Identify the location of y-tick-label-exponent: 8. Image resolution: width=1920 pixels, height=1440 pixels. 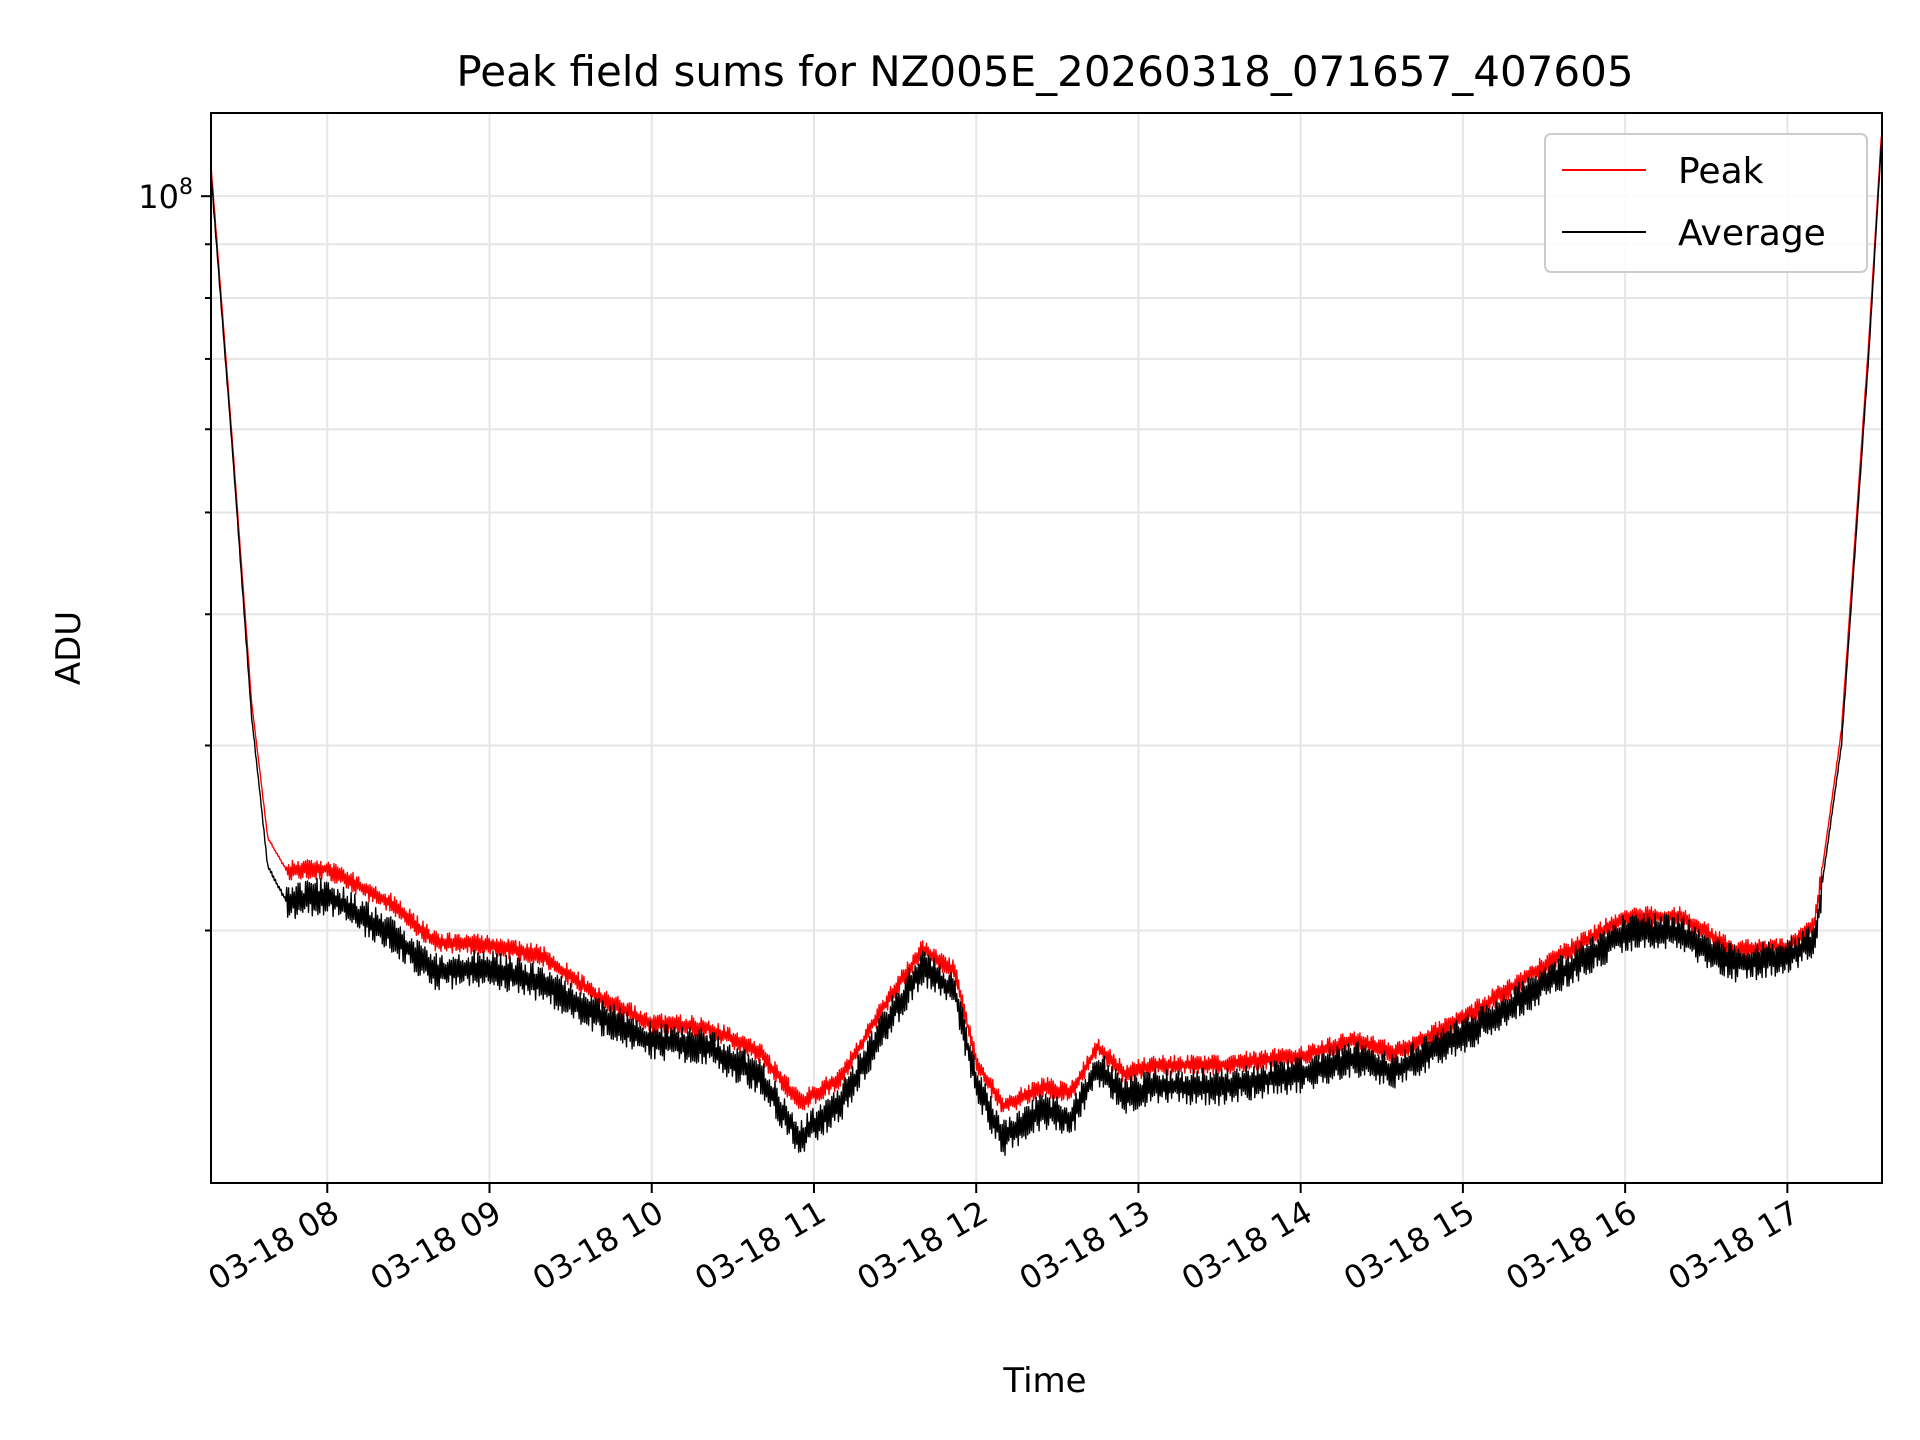
(186, 187).